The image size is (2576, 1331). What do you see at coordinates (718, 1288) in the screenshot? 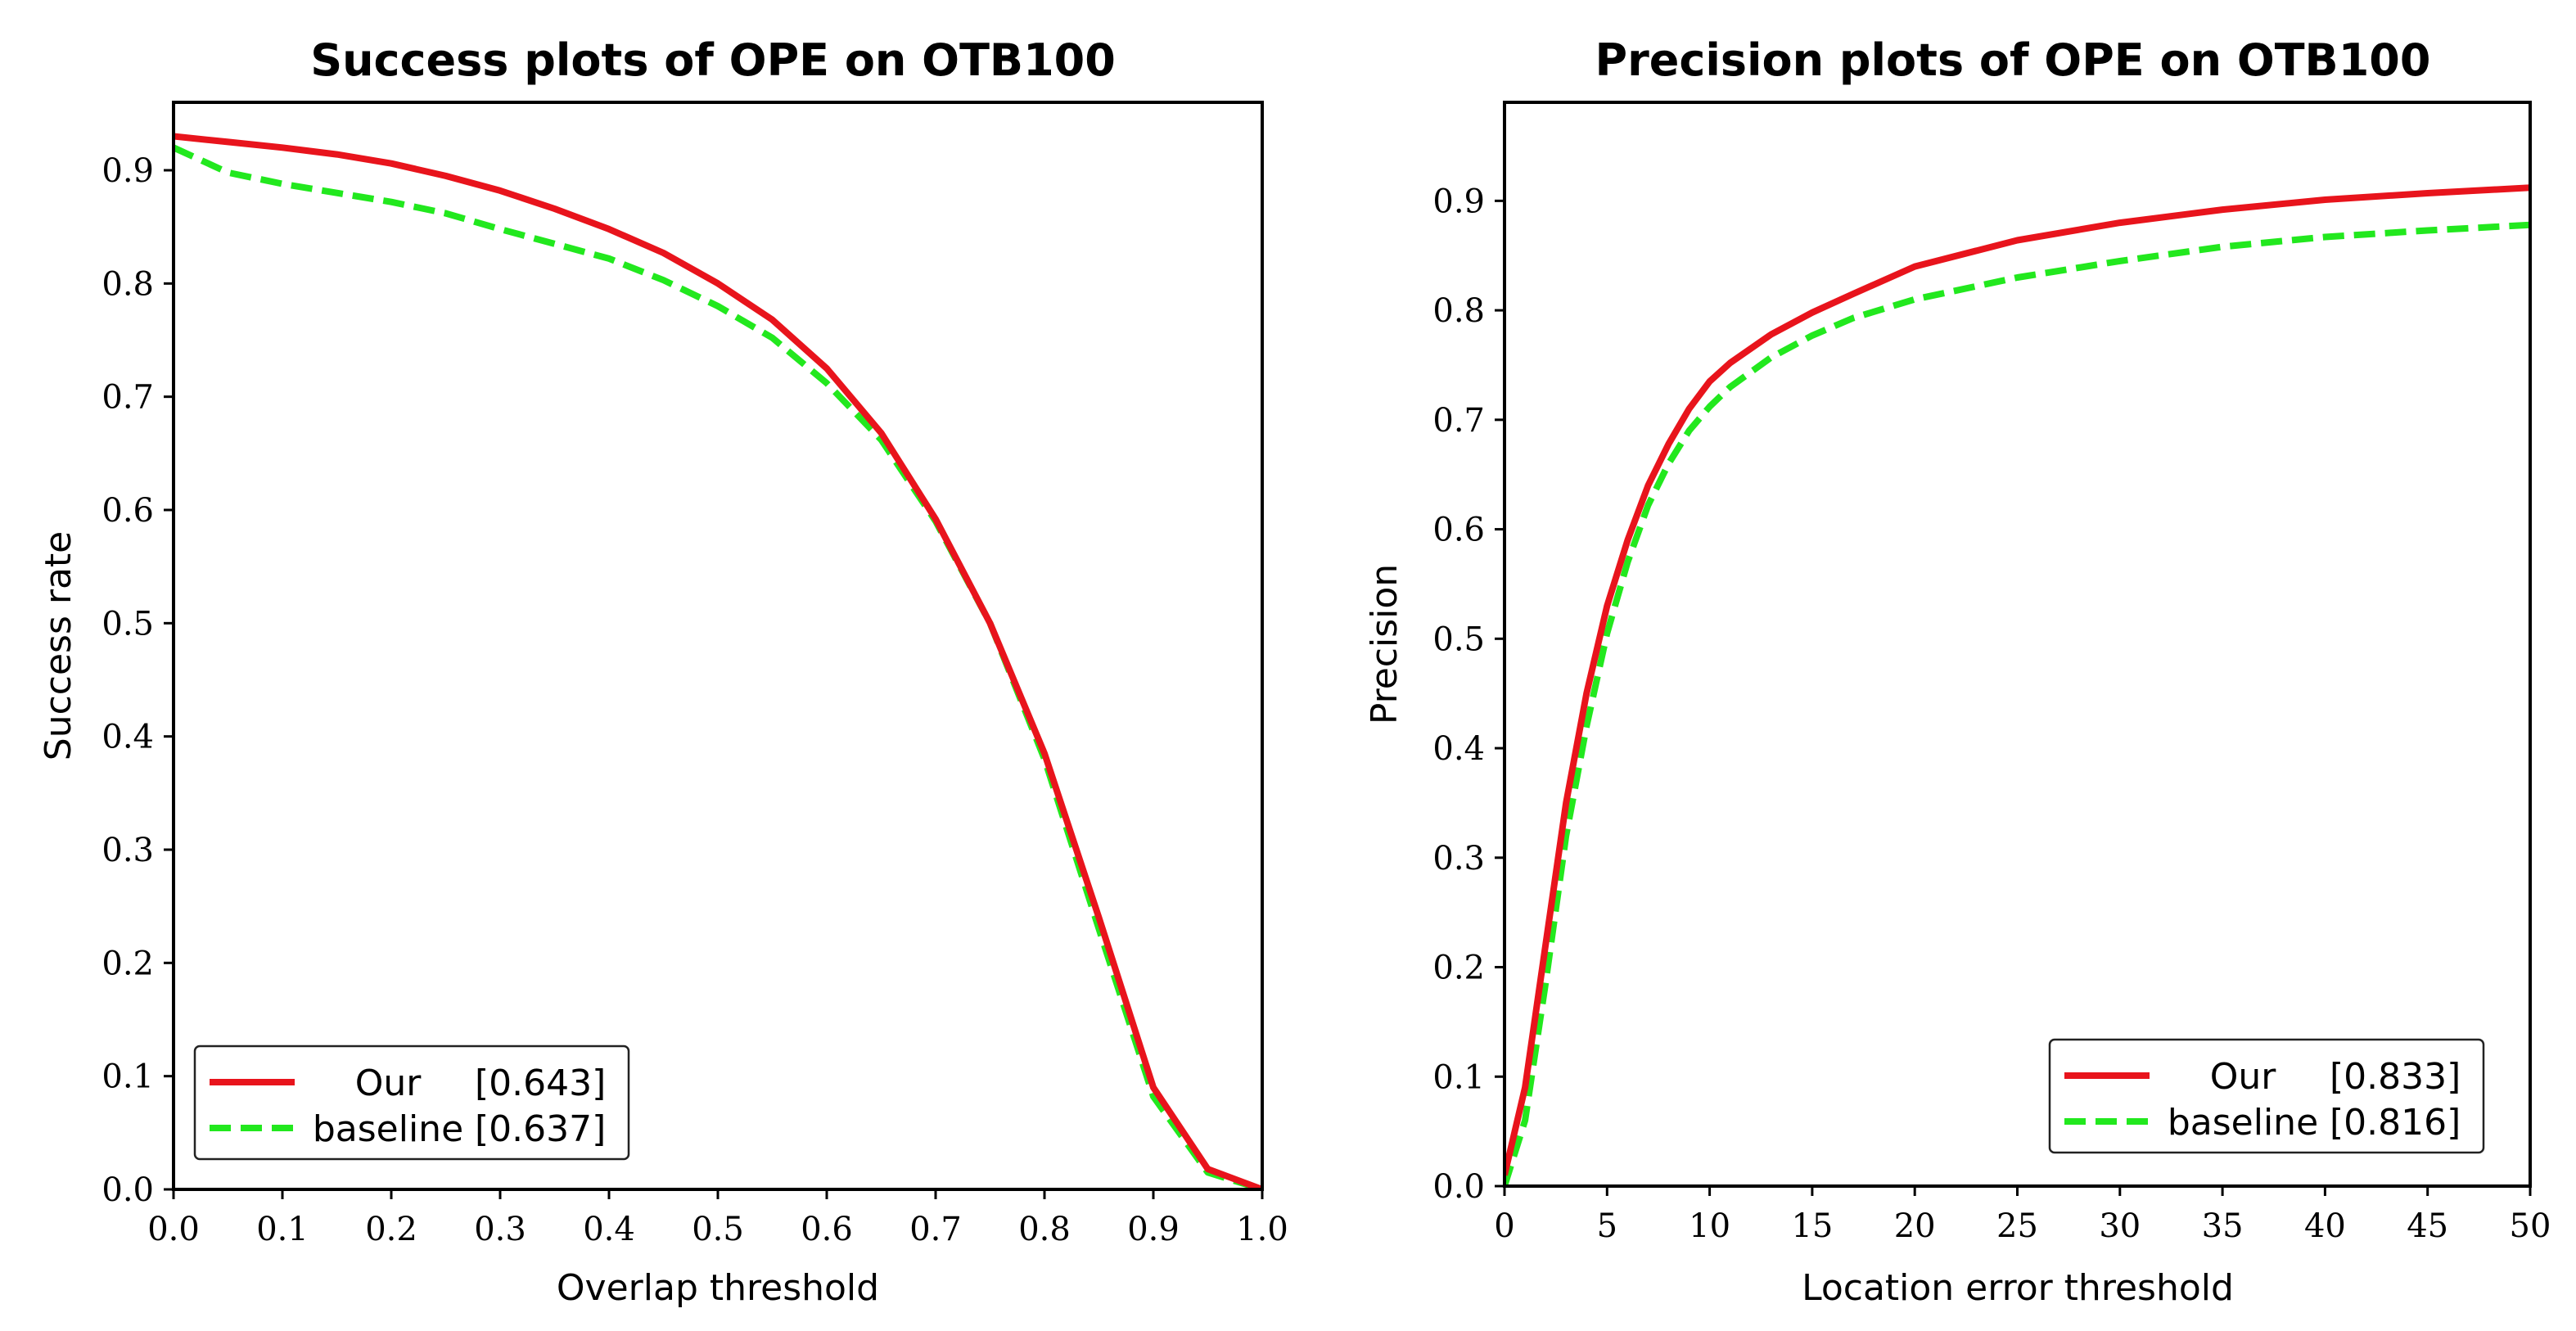
I see `success-plot-x-axis-label: Overlap threshold` at bounding box center [718, 1288].